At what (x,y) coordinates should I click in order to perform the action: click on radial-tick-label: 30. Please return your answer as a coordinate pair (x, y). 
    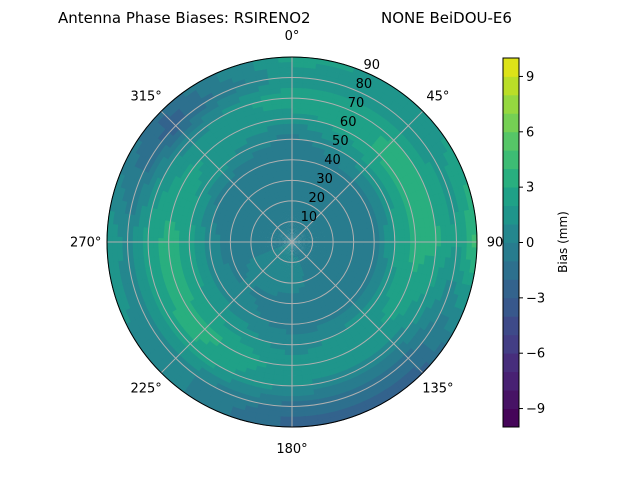
    Looking at the image, I should click on (324, 179).